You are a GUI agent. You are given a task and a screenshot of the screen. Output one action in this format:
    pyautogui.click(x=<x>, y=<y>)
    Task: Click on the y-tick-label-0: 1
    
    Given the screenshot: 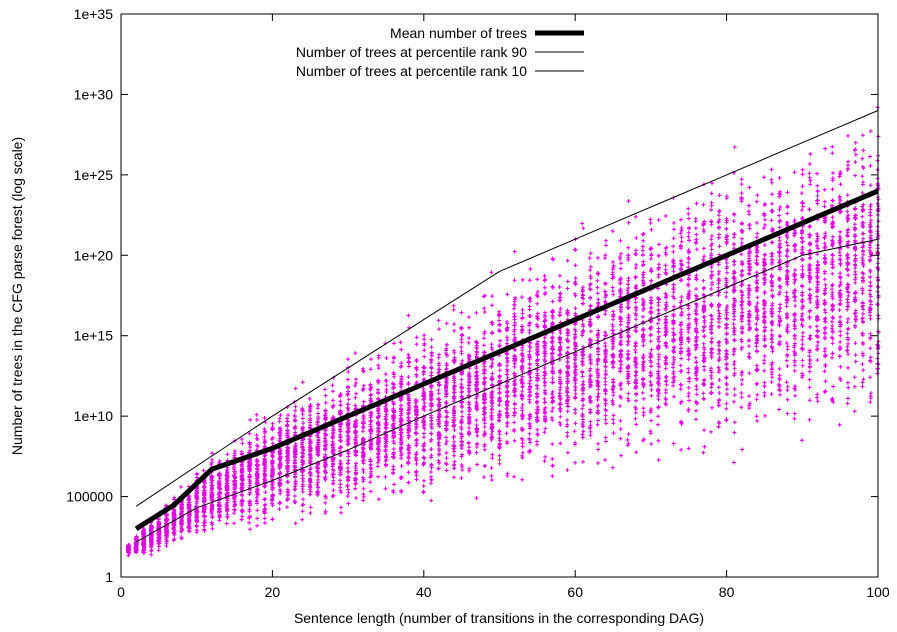 What is the action you would take?
    pyautogui.click(x=109, y=577)
    